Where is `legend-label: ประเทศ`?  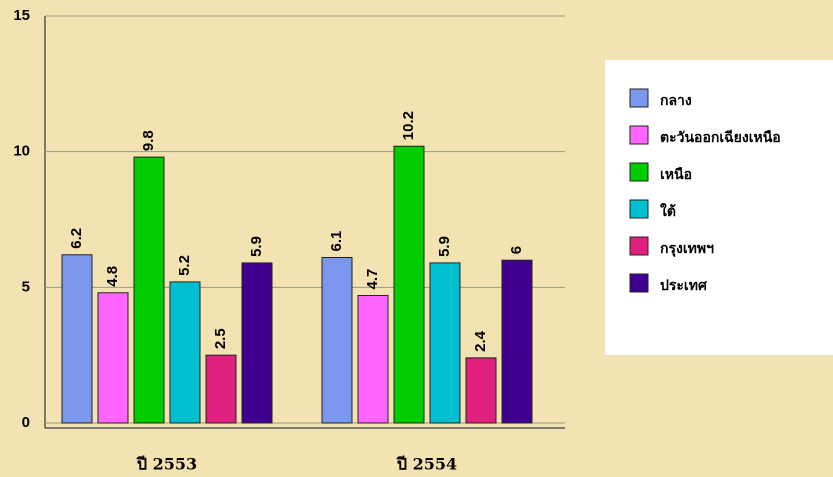
legend-label: ประเทศ is located at coordinates (684, 286).